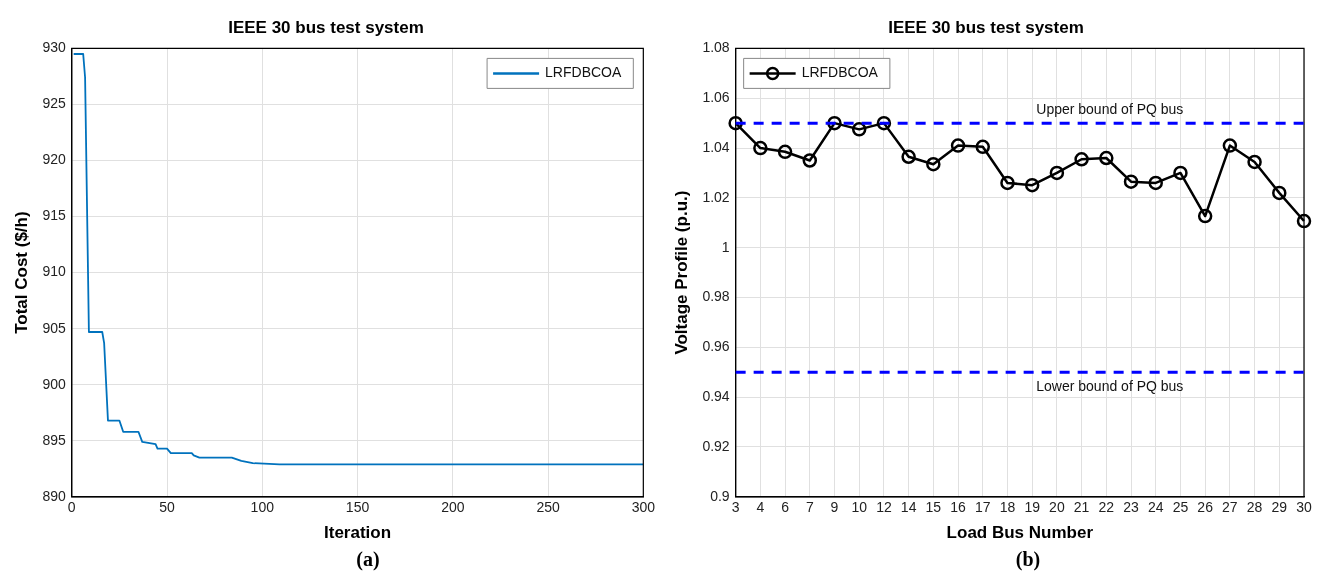 The image size is (1321, 577). What do you see at coordinates (54, 271) in the screenshot?
I see `y-tick-label: 910` at bounding box center [54, 271].